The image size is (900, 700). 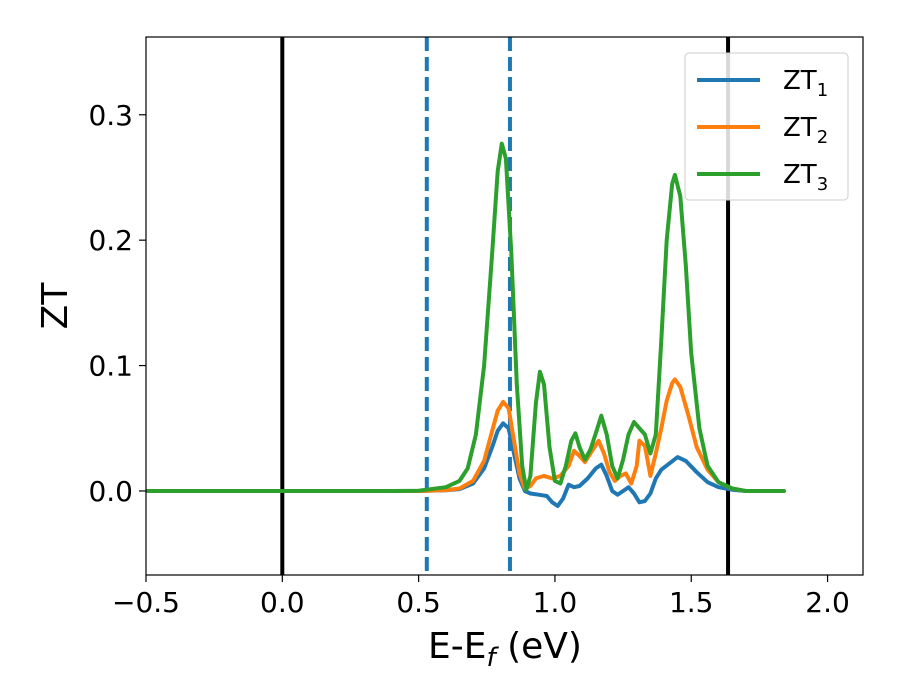 What do you see at coordinates (110, 115) in the screenshot?
I see `y-tick-label: 0.3` at bounding box center [110, 115].